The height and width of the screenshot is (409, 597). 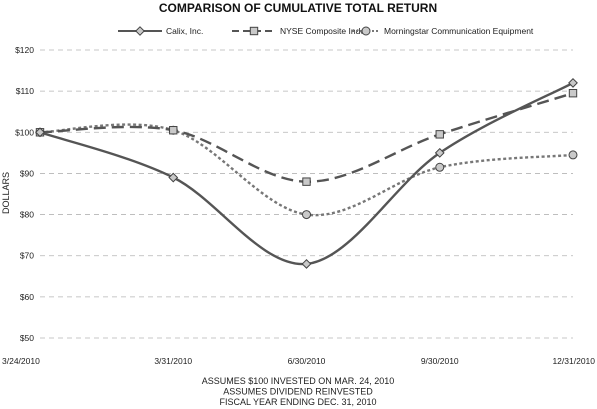 What do you see at coordinates (184, 31) in the screenshot?
I see `legend-label: Calix, Inc.` at bounding box center [184, 31].